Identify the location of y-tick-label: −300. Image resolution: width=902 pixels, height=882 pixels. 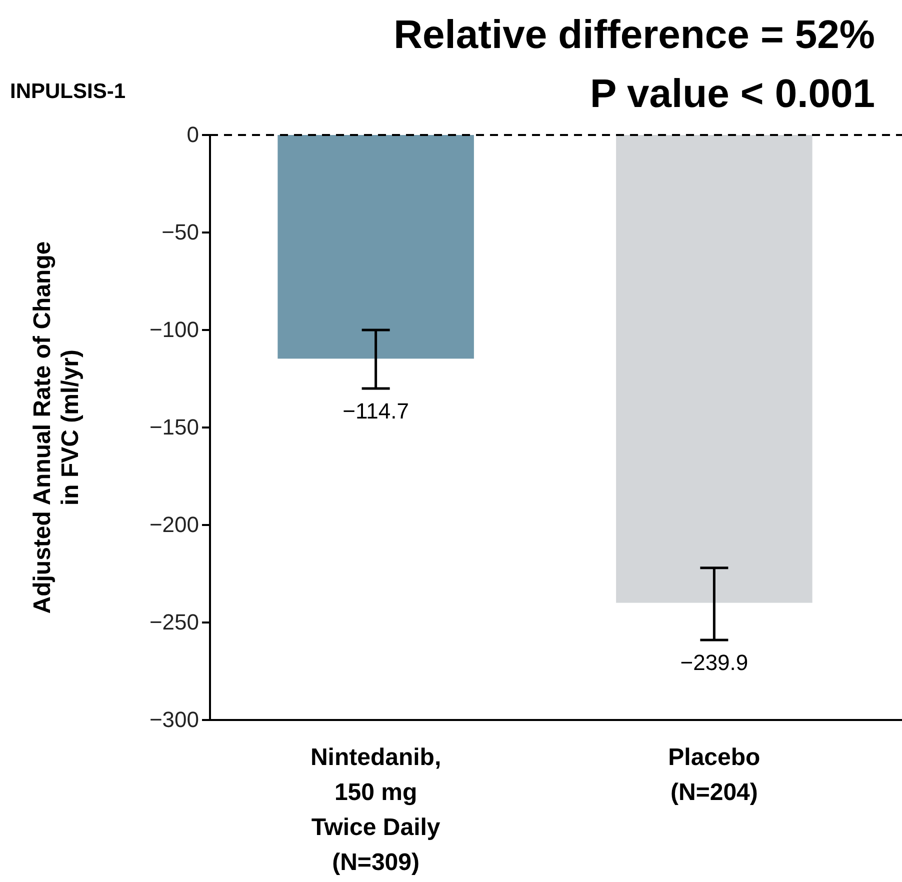
(174, 719).